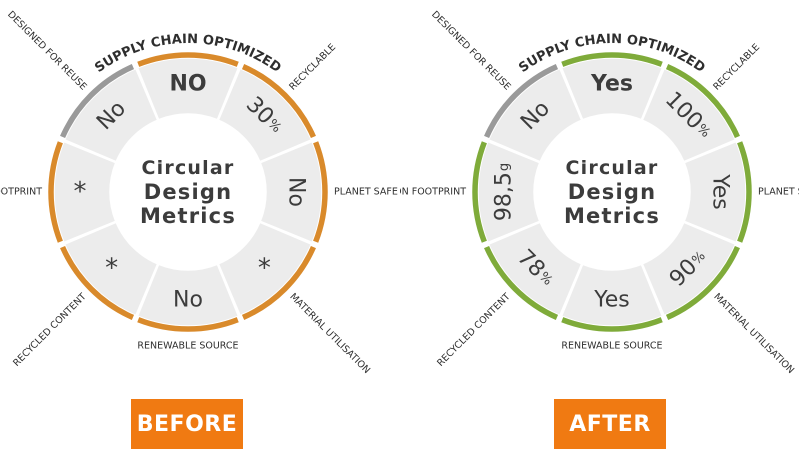  Describe the element at coordinates (80, 192) in the screenshot. I see `value-carbon-footprint: *` at that location.